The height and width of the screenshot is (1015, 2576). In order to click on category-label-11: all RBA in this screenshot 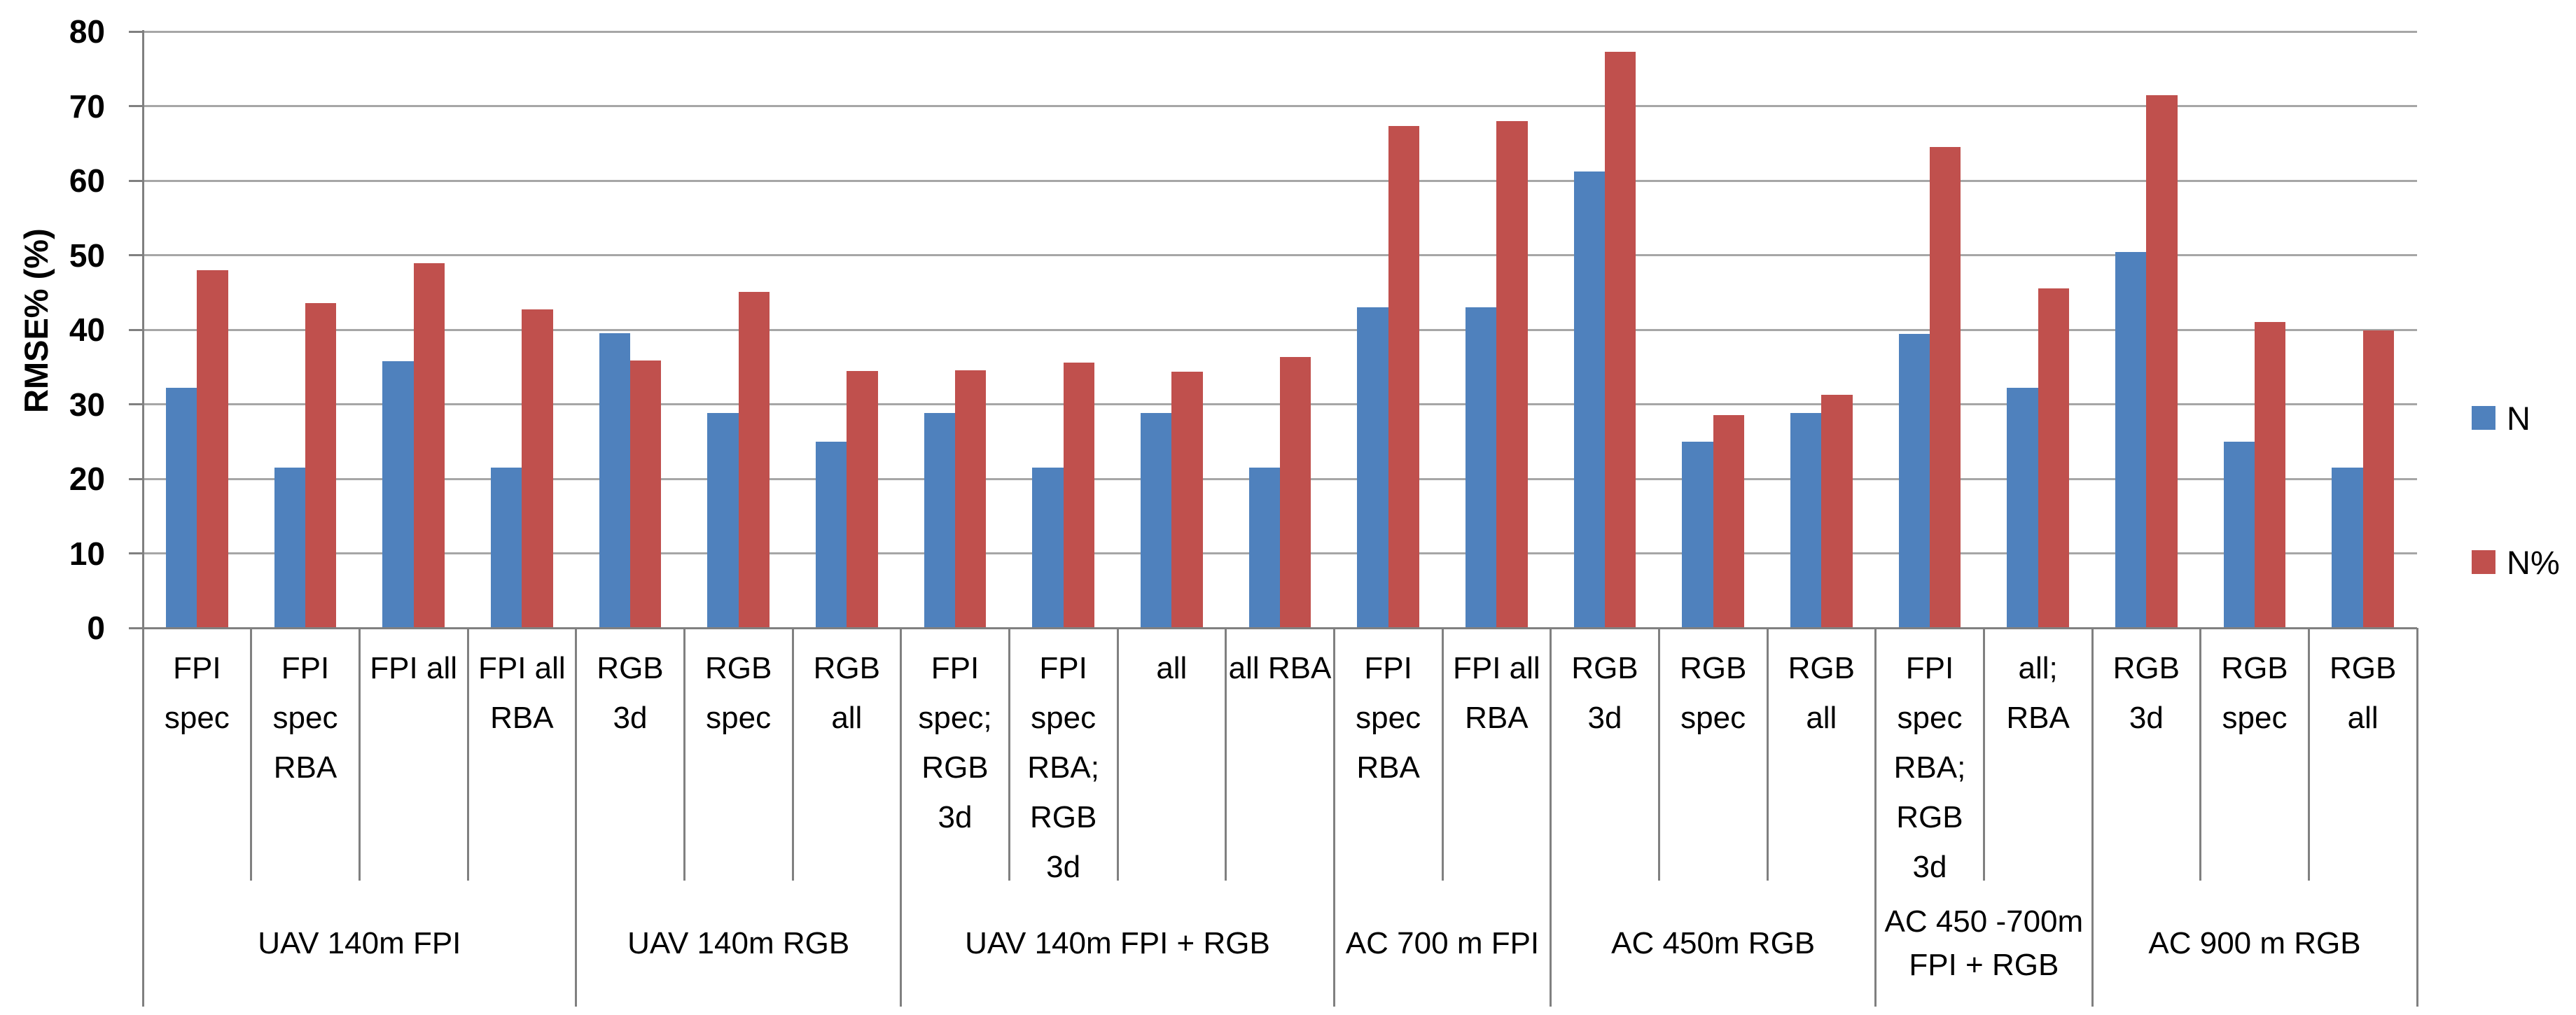, I will do `click(1280, 668)`.